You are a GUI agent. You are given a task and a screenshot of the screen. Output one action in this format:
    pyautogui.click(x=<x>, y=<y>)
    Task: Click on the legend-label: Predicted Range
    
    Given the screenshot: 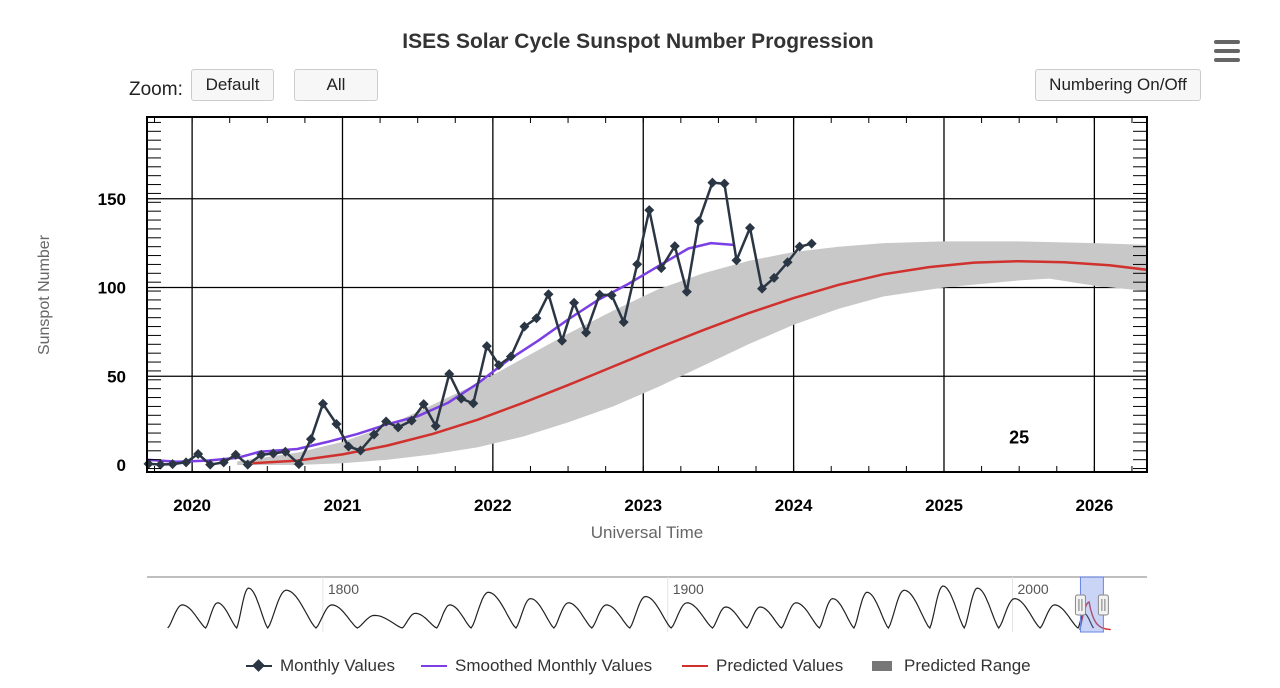 What is the action you would take?
    pyautogui.click(x=967, y=665)
    